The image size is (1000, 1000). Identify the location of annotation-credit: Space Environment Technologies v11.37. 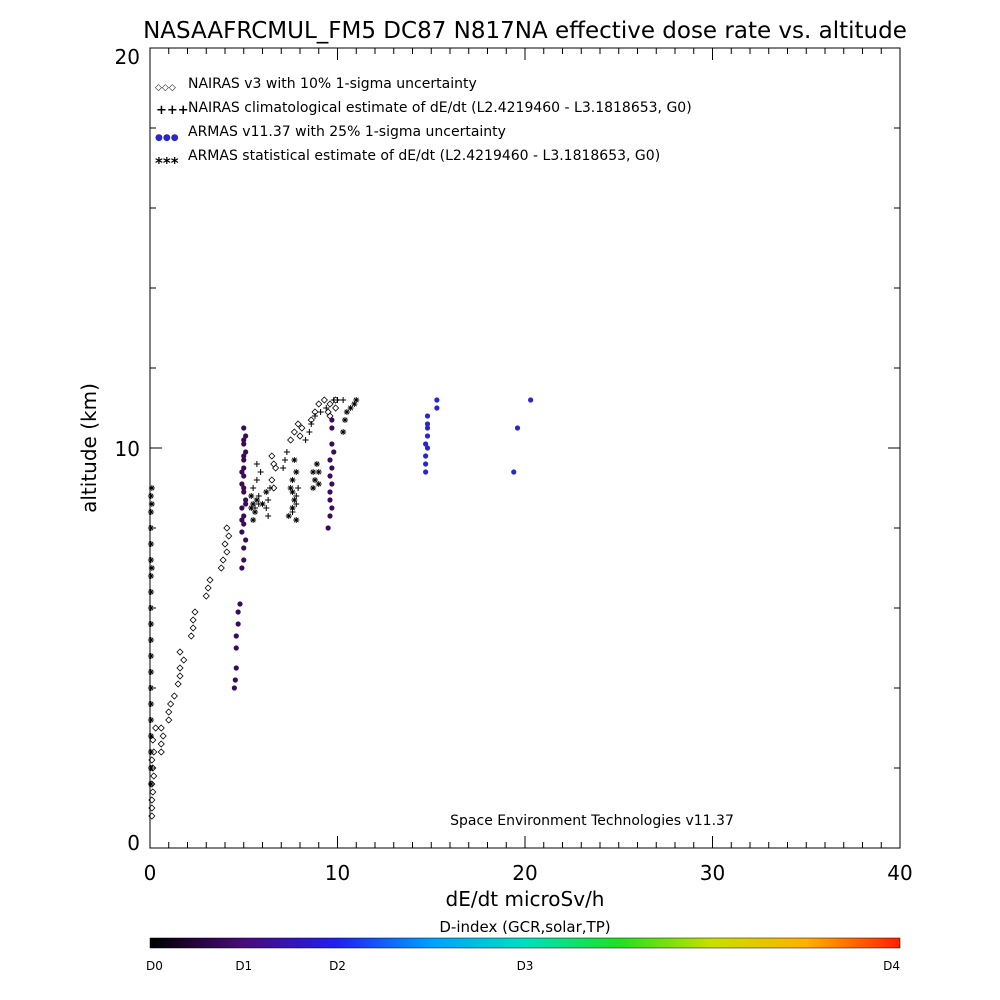
(592, 821).